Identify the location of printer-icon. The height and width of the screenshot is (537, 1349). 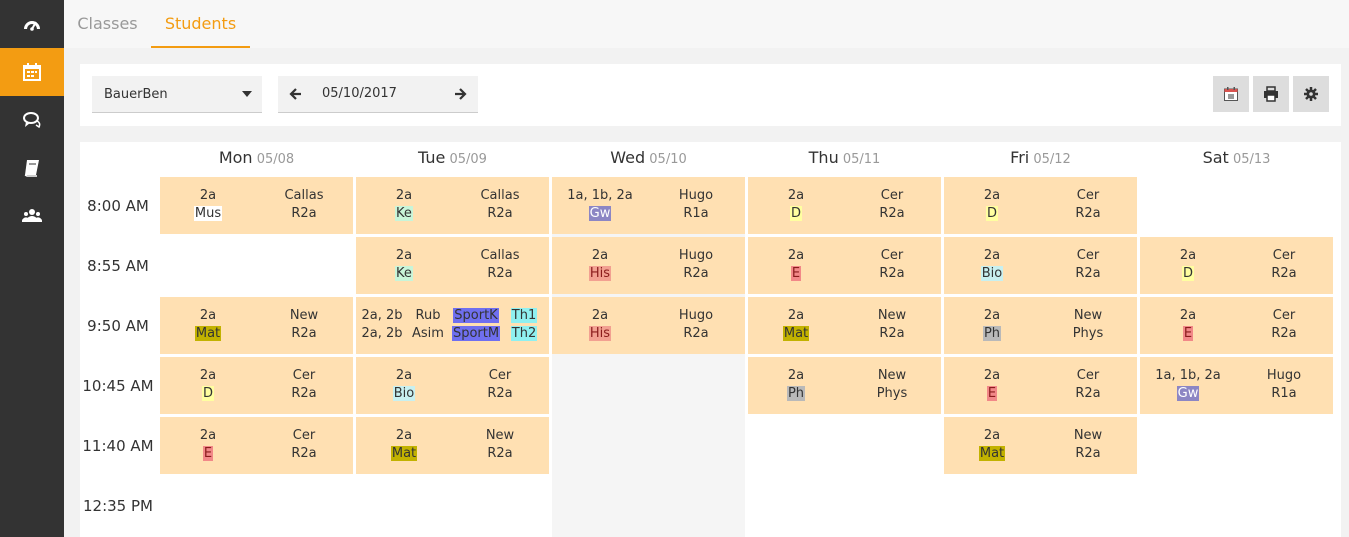
(1271, 94).